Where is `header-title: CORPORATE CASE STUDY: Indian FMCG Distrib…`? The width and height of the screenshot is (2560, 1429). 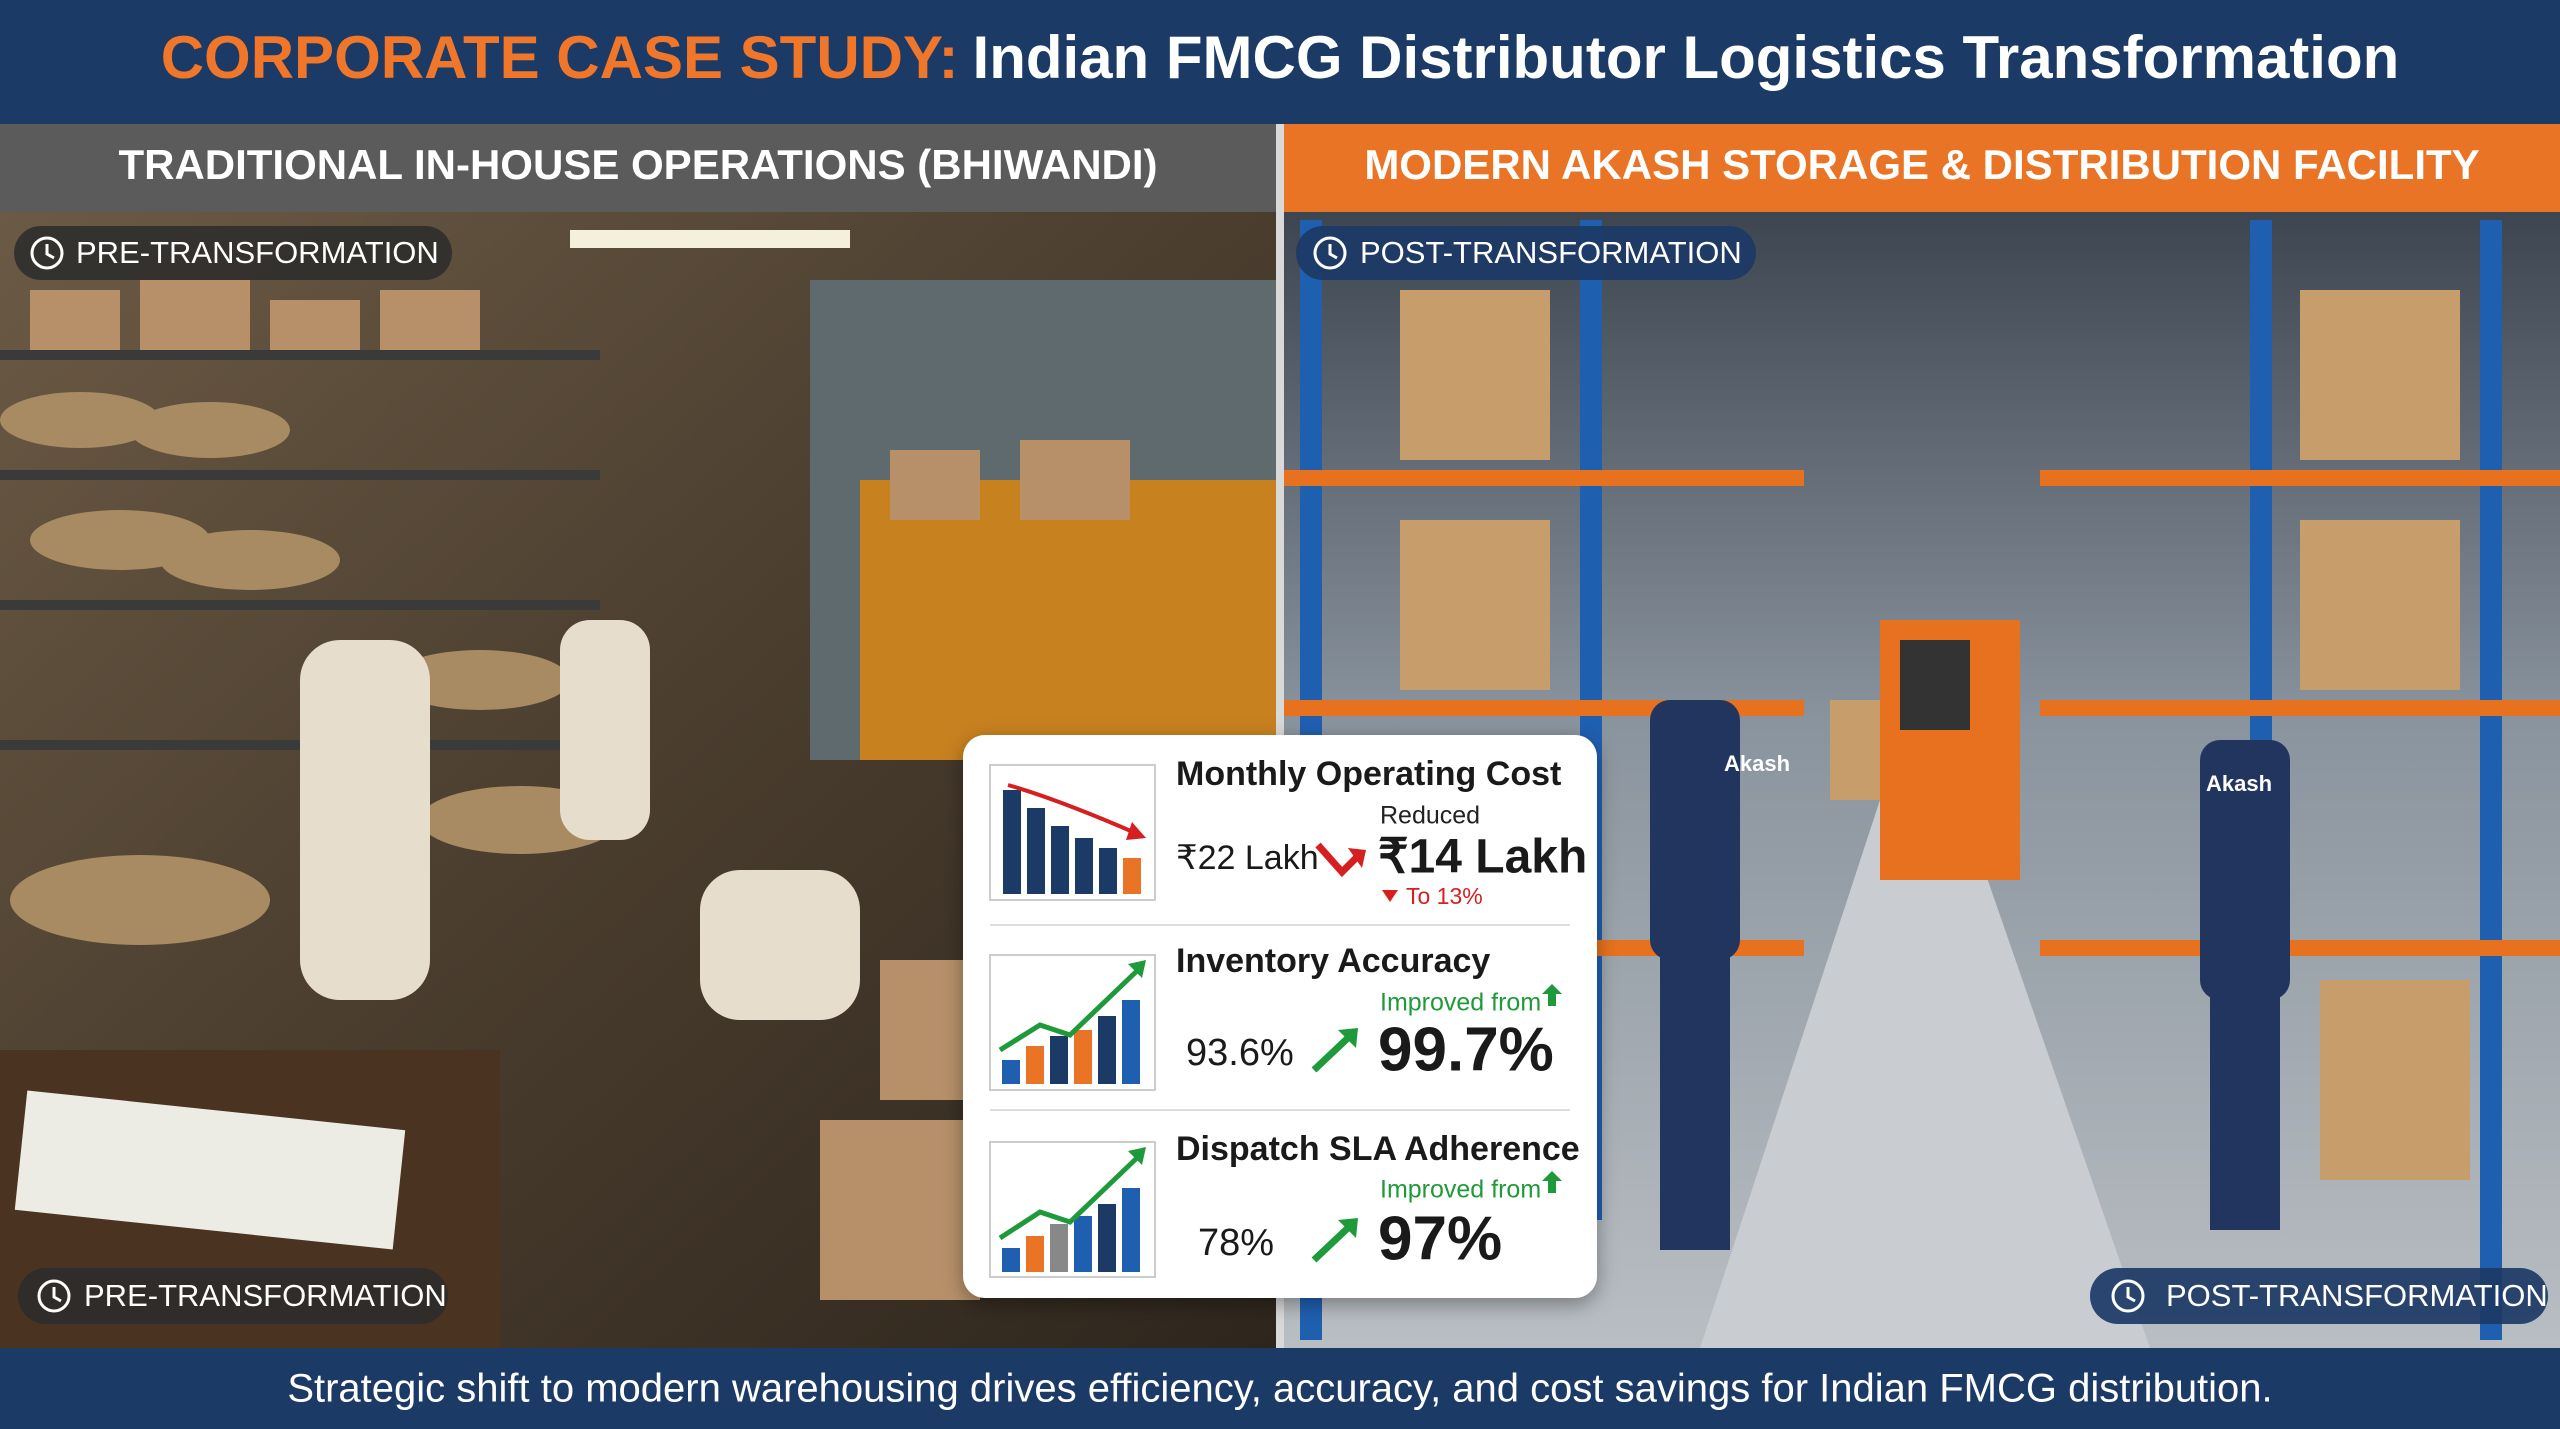 header-title: CORPORATE CASE STUDY: Indian FMCG Distrib… is located at coordinates (1280, 57).